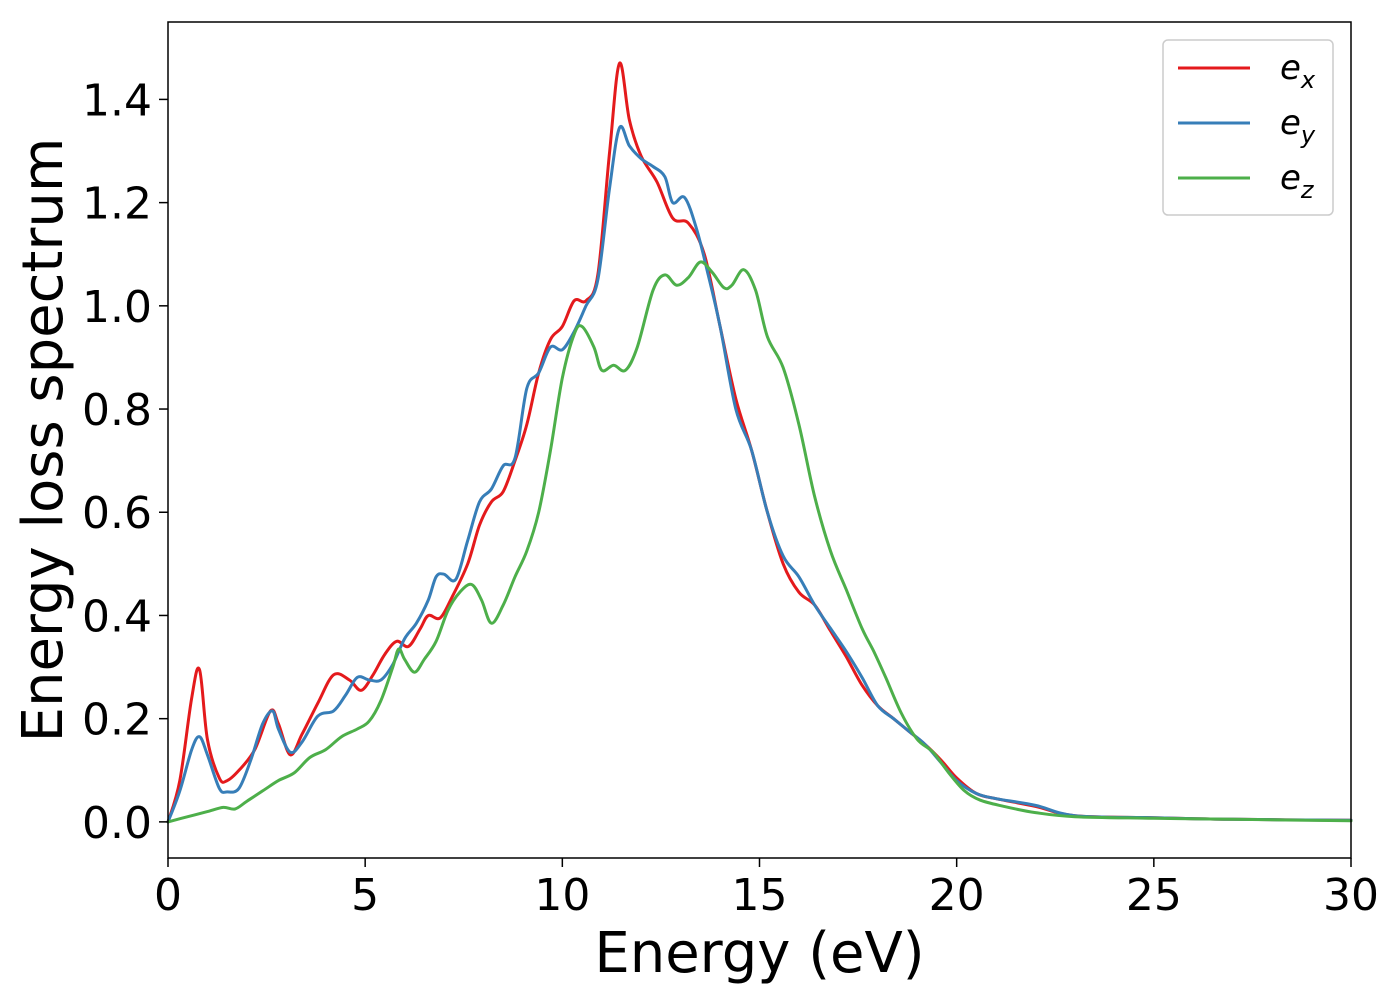 Image resolution: width=1400 pixels, height=1000 pixels. What do you see at coordinates (117, 823) in the screenshot?
I see `y-tick-label: 0.0` at bounding box center [117, 823].